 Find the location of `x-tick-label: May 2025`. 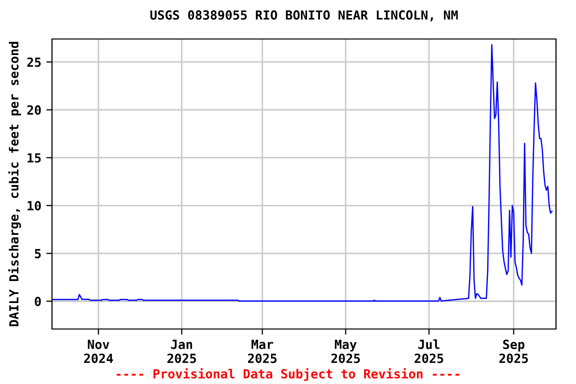

x-tick-label: May 2025 is located at coordinates (345, 352).